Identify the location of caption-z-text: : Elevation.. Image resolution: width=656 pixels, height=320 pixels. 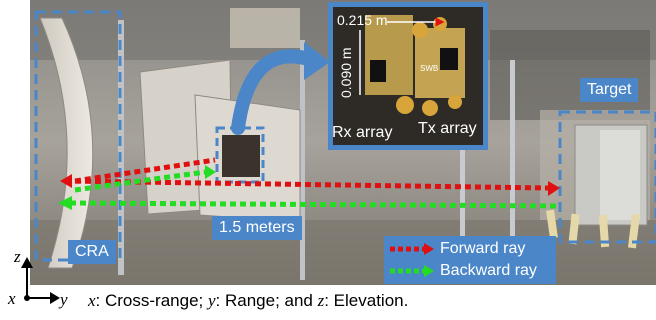
(366, 300).